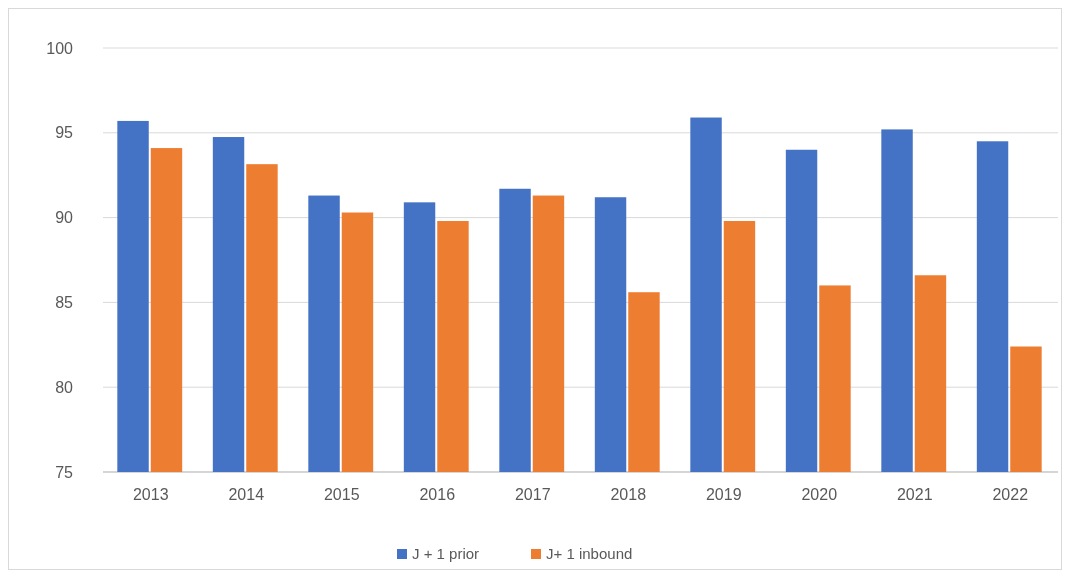 The image size is (1070, 578). What do you see at coordinates (446, 554) in the screenshot?
I see `legend-label: J + 1 prior` at bounding box center [446, 554].